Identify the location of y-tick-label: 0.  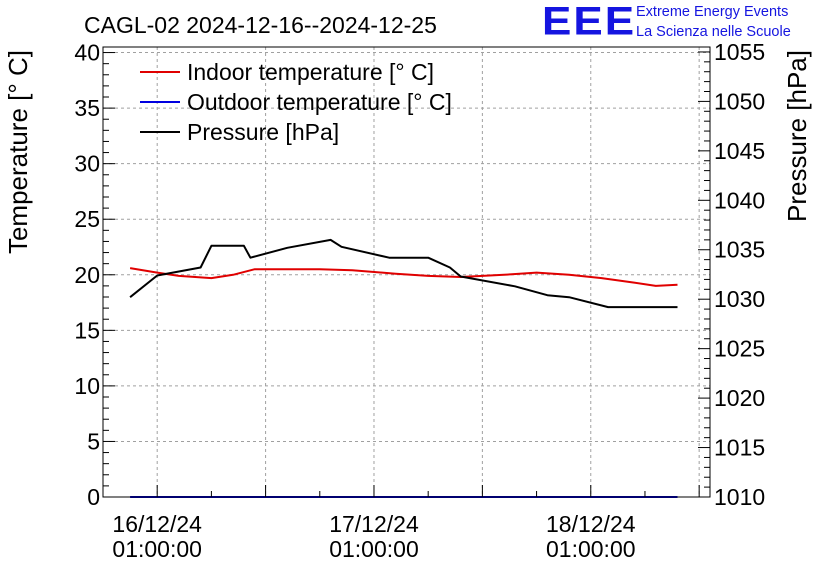
(93, 497).